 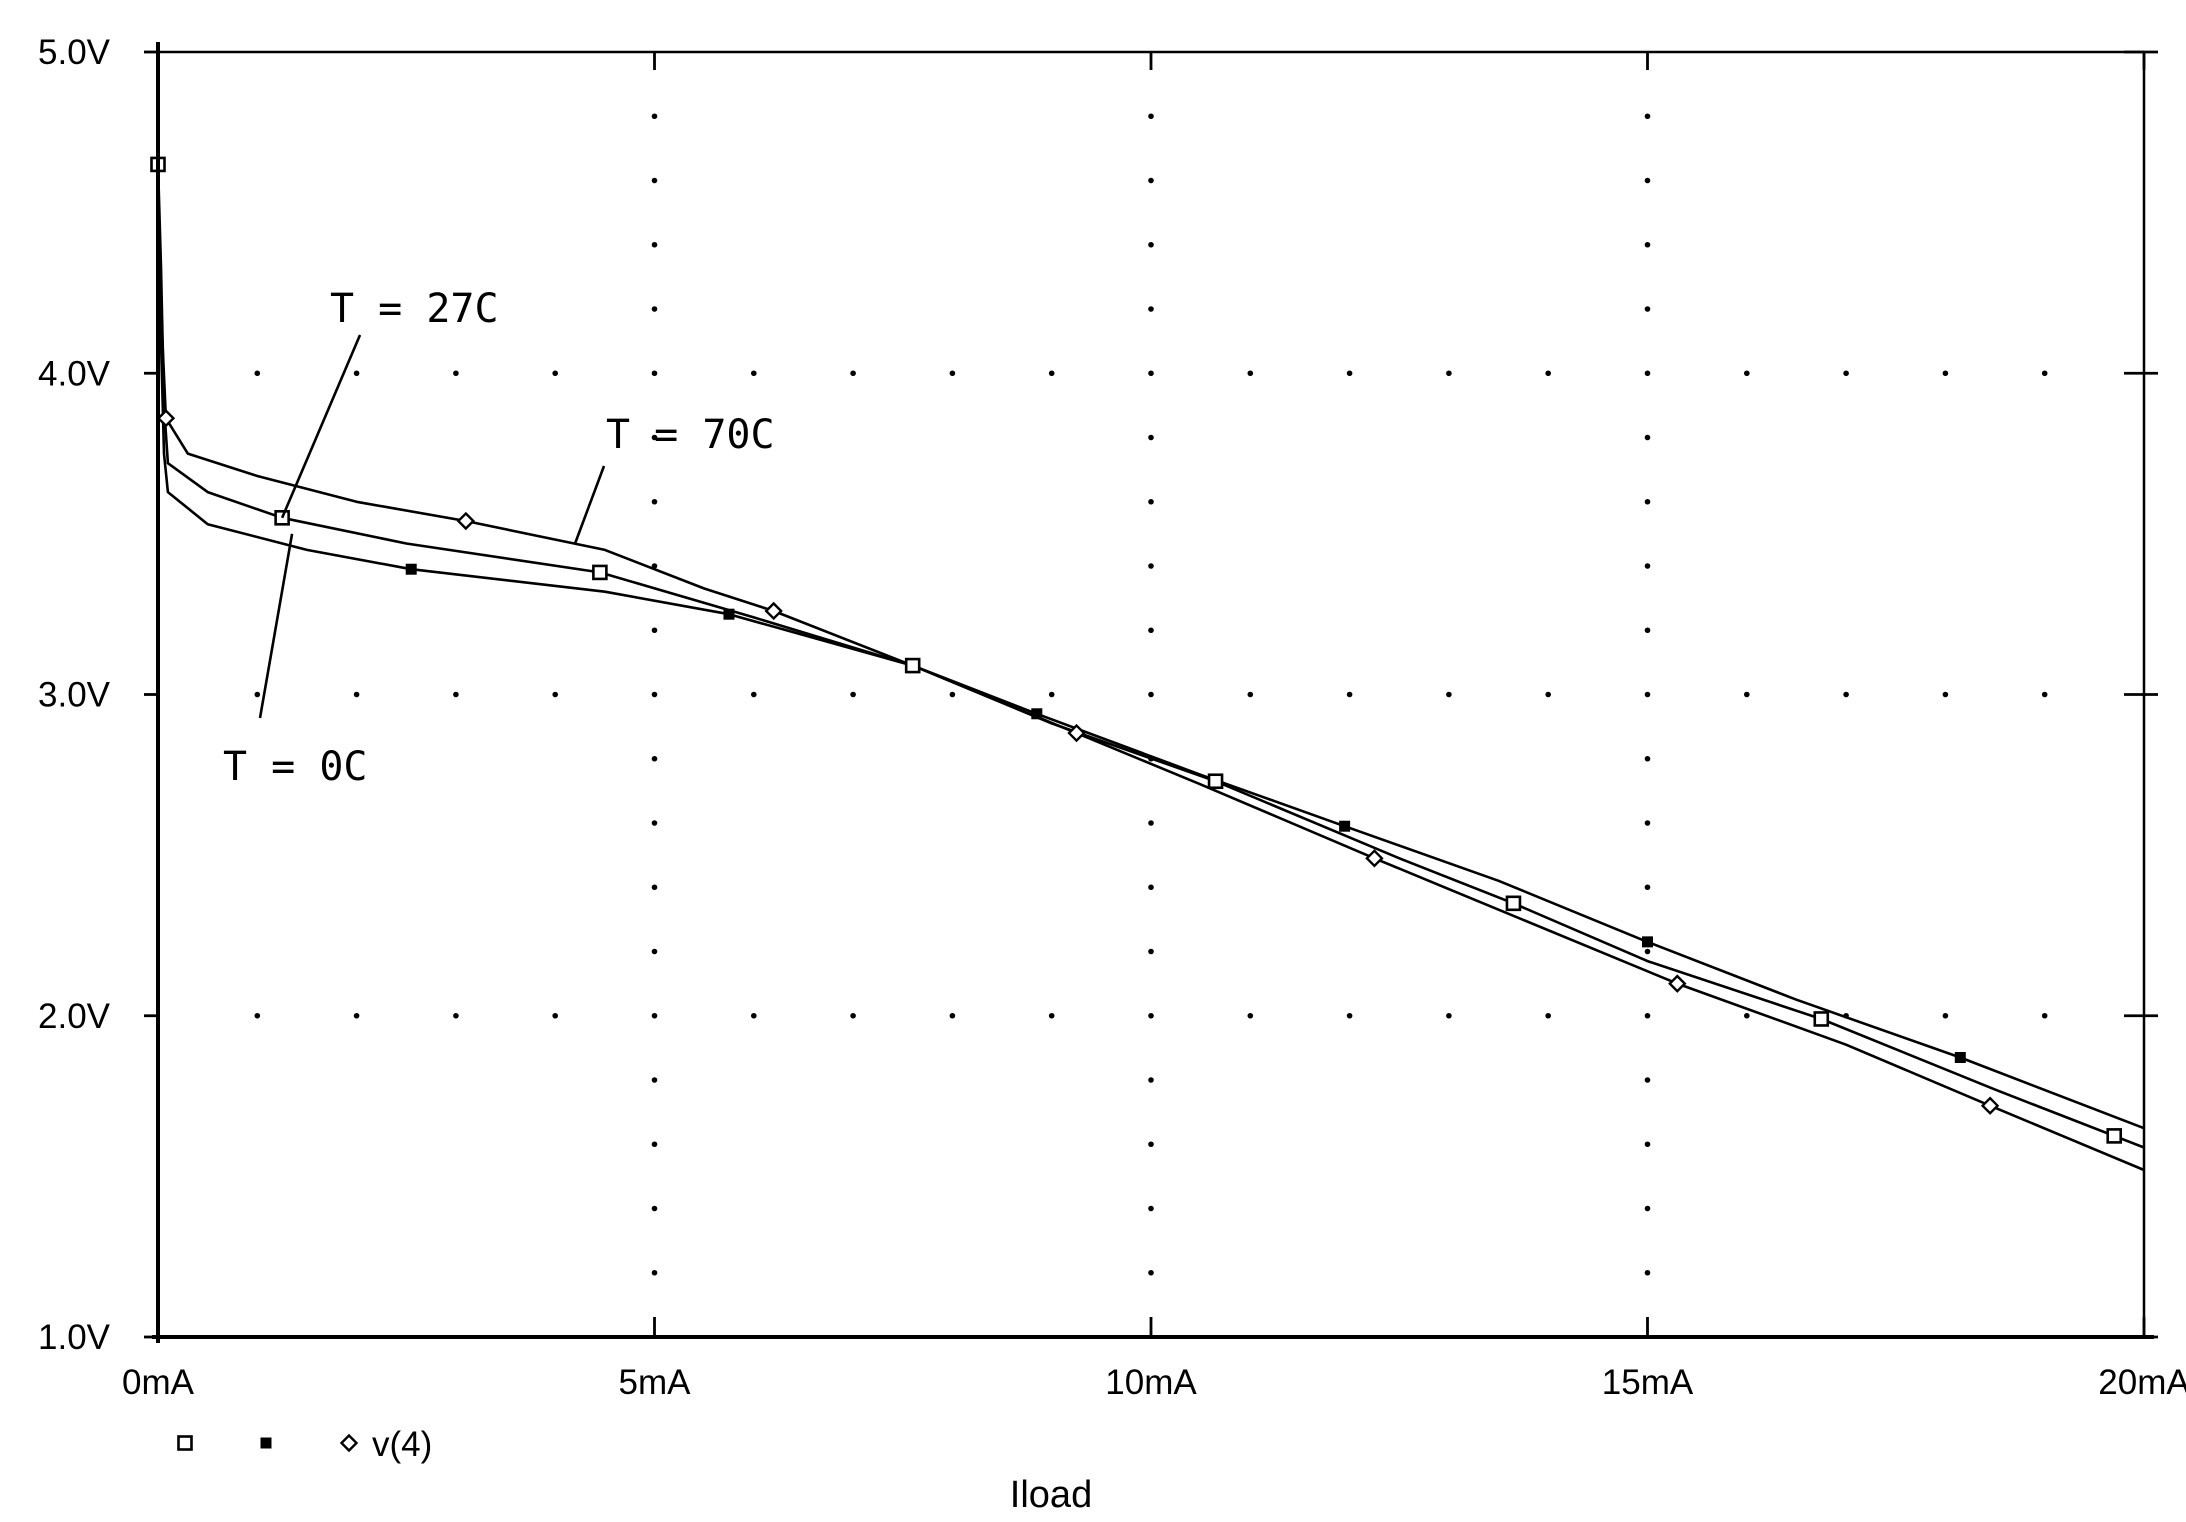 I want to click on x-tick-label: 0mA, so click(x=158, y=1382).